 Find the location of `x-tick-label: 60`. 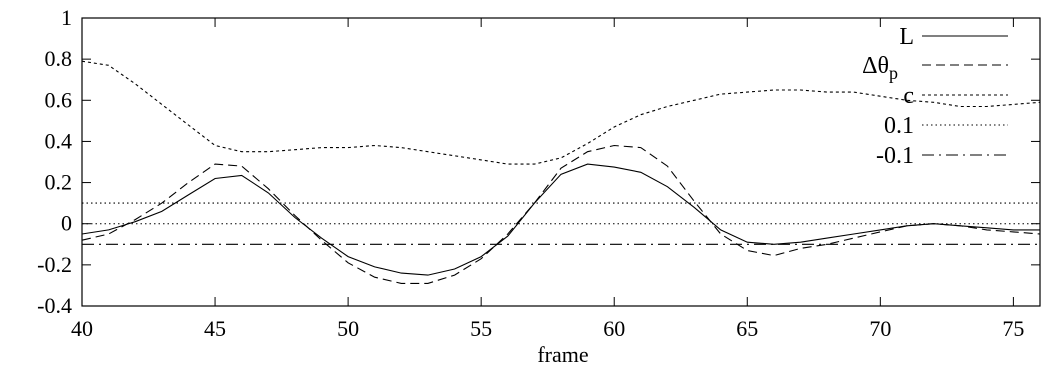

x-tick-label: 60 is located at coordinates (614, 328).